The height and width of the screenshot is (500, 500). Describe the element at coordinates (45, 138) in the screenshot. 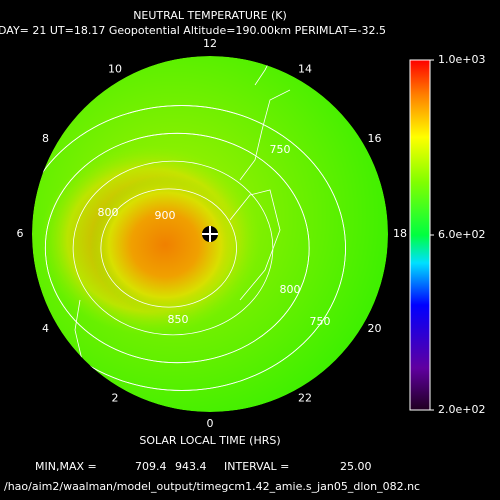

I see `hour-tick-label: 8` at that location.